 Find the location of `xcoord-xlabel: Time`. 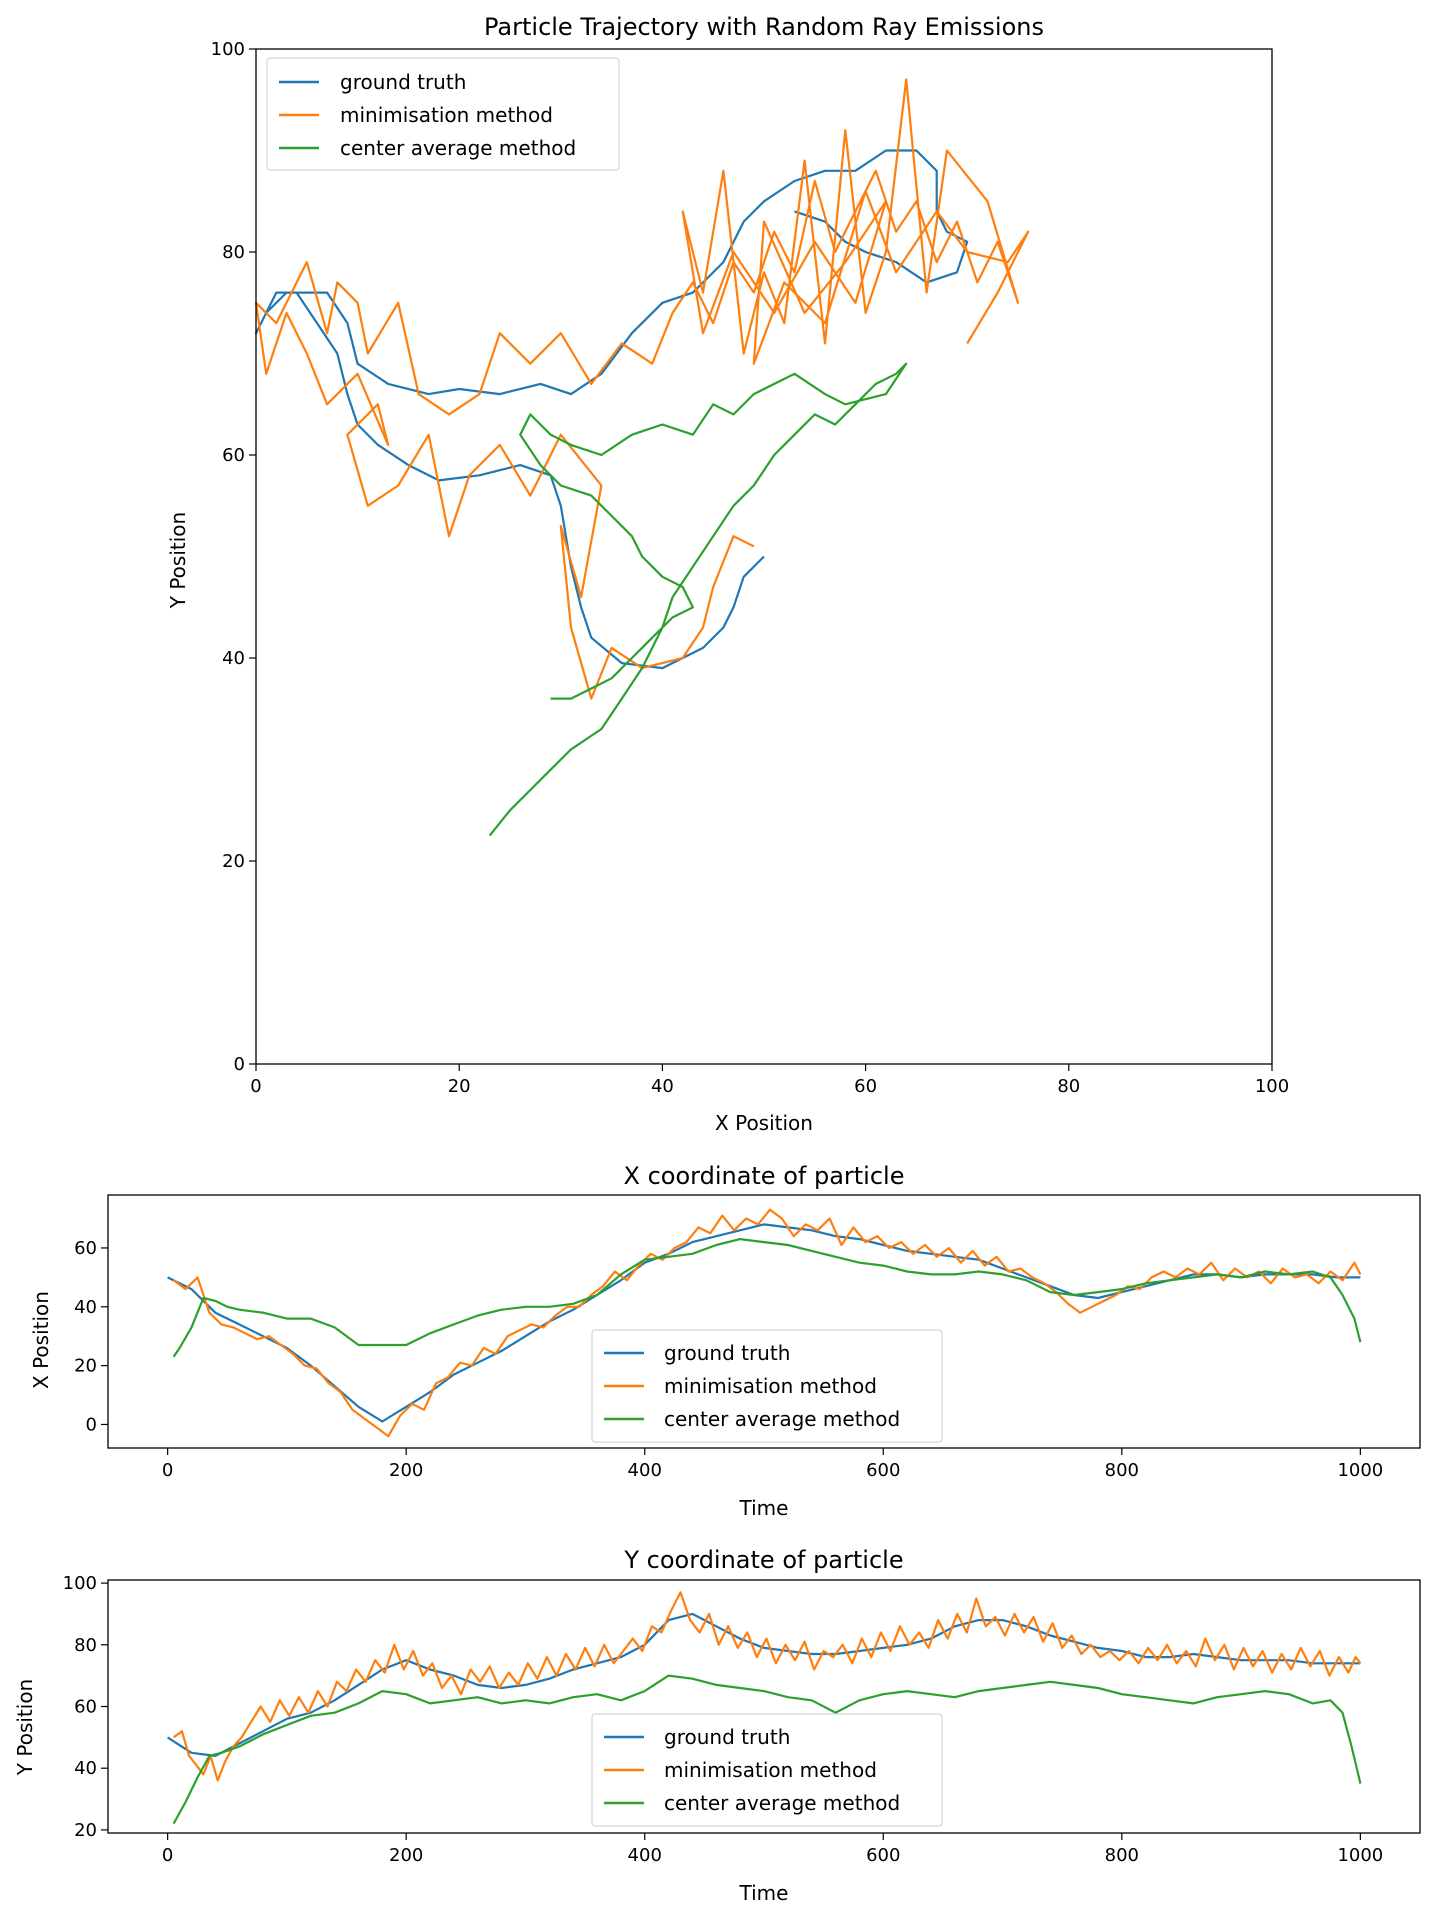

xcoord-xlabel: Time is located at coordinates (764, 1508).